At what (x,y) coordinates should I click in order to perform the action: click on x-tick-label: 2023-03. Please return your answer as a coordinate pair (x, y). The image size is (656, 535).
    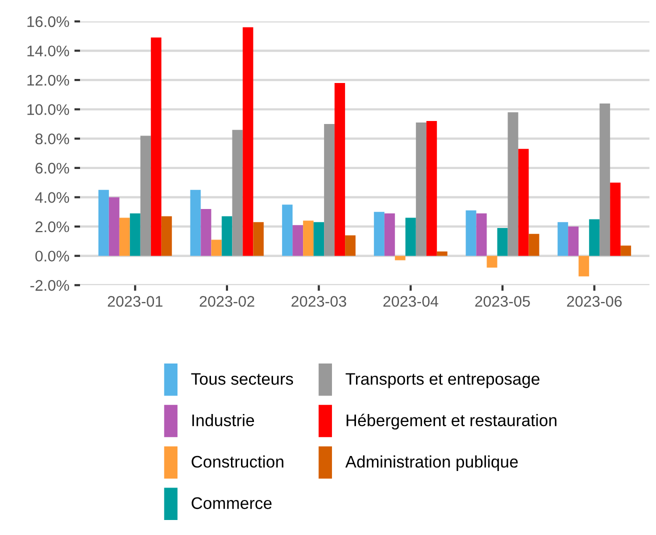
    Looking at the image, I should click on (319, 301).